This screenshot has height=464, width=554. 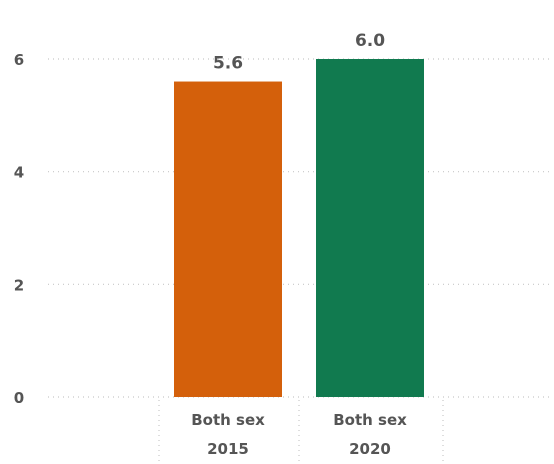 What do you see at coordinates (19, 60) in the screenshot?
I see `y-tick-label: 6` at bounding box center [19, 60].